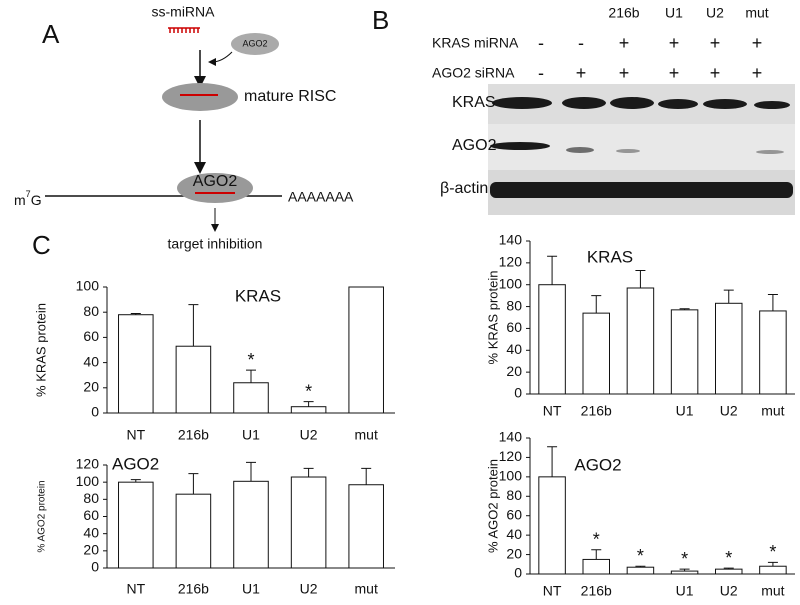 The height and width of the screenshot is (605, 800). Describe the element at coordinates (321, 197) in the screenshot. I see `polya-label: AAAAAAA` at that location.